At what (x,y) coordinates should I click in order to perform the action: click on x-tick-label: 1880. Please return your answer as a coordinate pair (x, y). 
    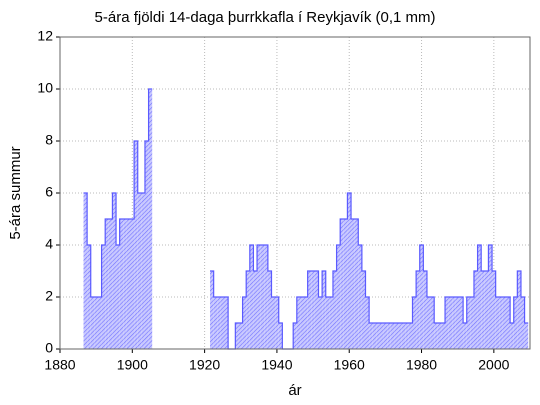
    Looking at the image, I should click on (59, 365).